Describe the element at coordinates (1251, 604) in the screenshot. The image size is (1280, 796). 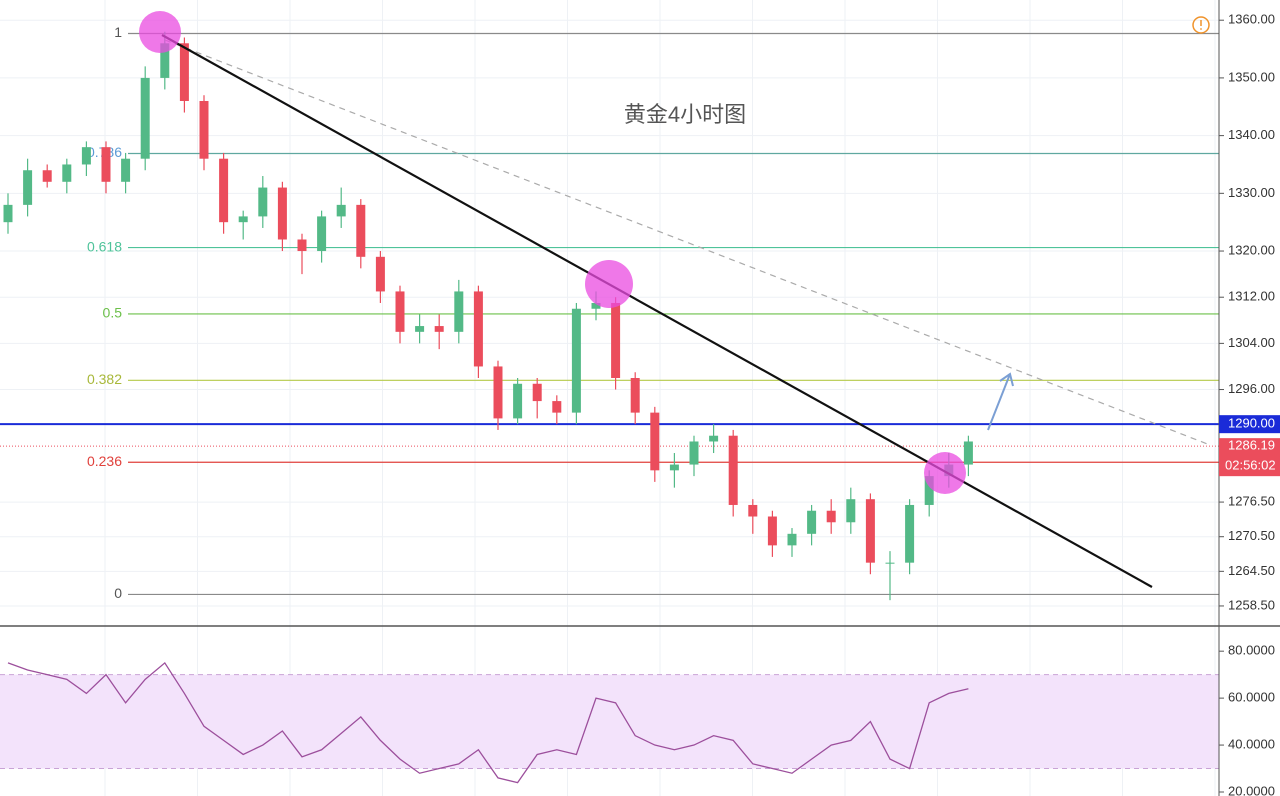
I see `y-tick-label: 1258.50` at that location.